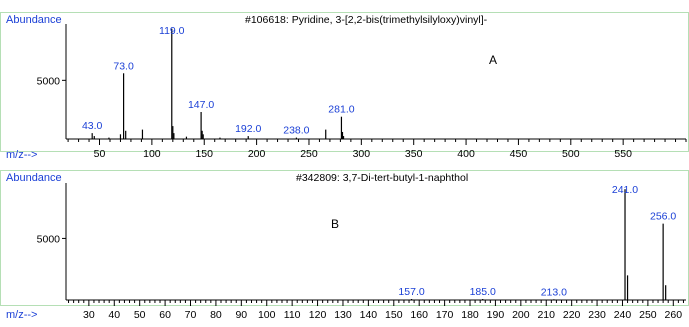 The image size is (689, 327). Describe the element at coordinates (493, 60) in the screenshot. I see `panel-a-letter: A` at that location.